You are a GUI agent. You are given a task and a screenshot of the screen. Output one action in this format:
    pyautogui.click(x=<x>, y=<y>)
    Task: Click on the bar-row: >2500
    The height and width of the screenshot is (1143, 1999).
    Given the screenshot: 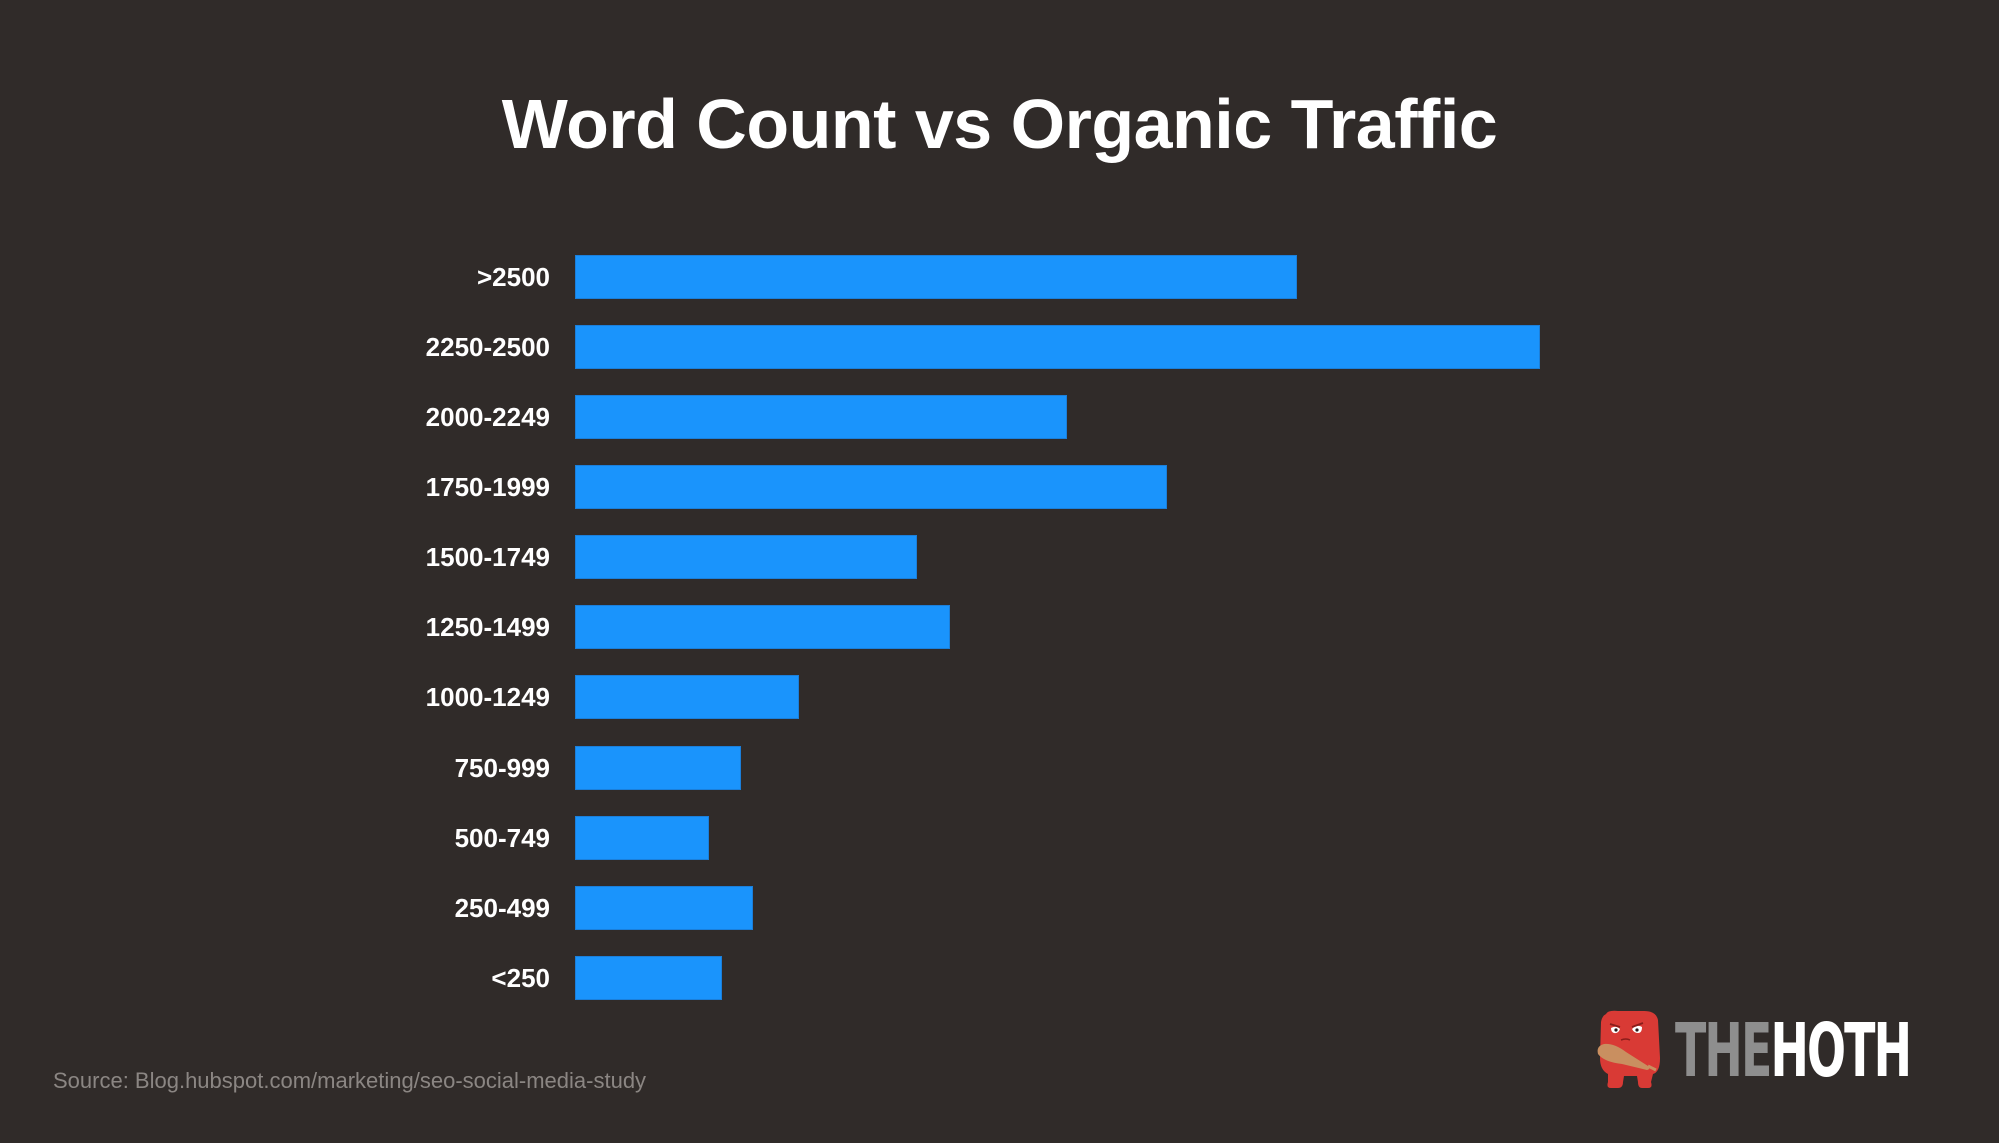 What is the action you would take?
    pyautogui.click(x=999, y=277)
    